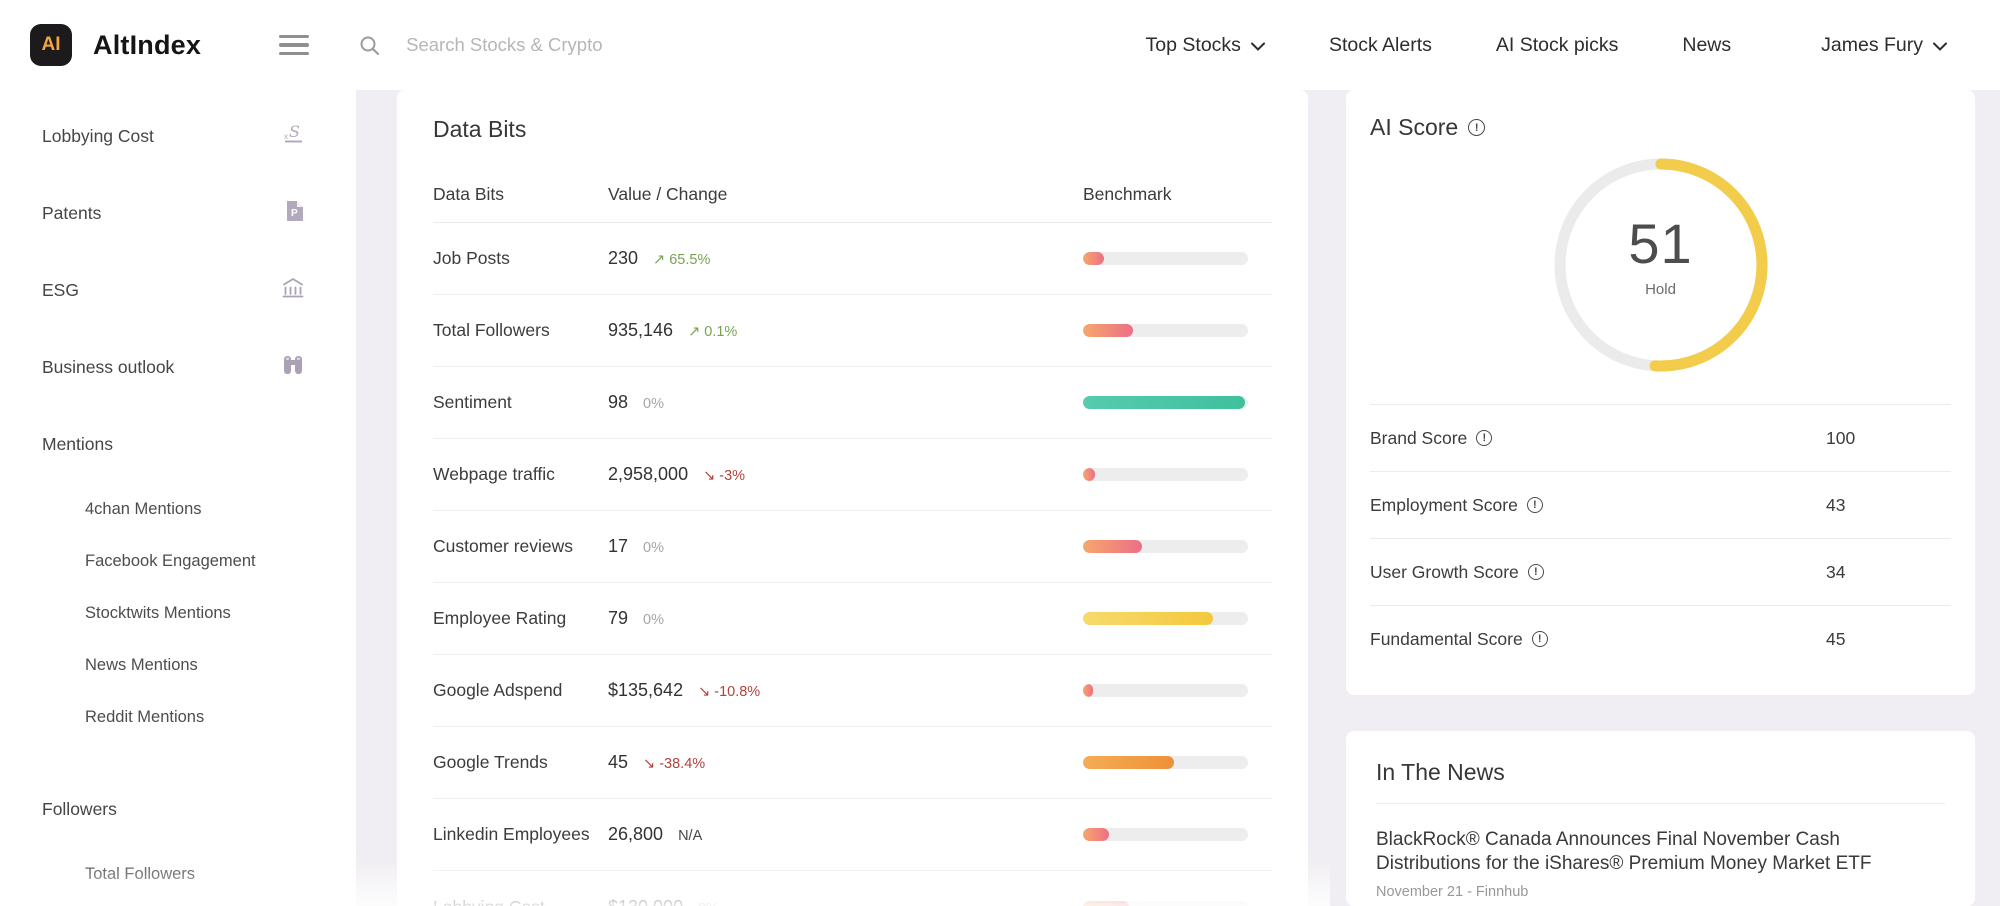 Image resolution: width=2000 pixels, height=906 pixels. What do you see at coordinates (294, 45) in the screenshot?
I see `hamburger-menu-icon` at bounding box center [294, 45].